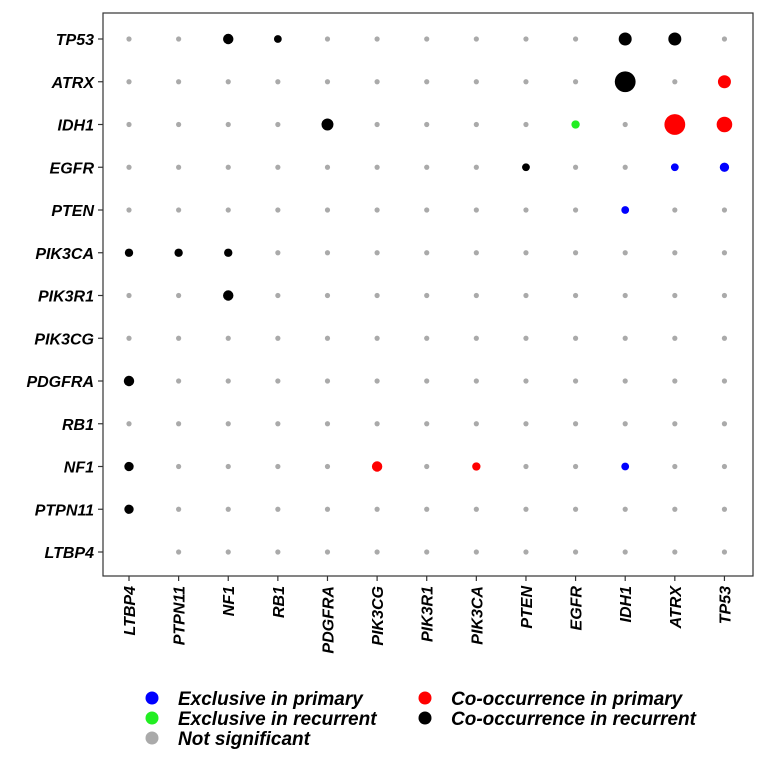  I want to click on point-atrx-egfr, so click(674, 167).